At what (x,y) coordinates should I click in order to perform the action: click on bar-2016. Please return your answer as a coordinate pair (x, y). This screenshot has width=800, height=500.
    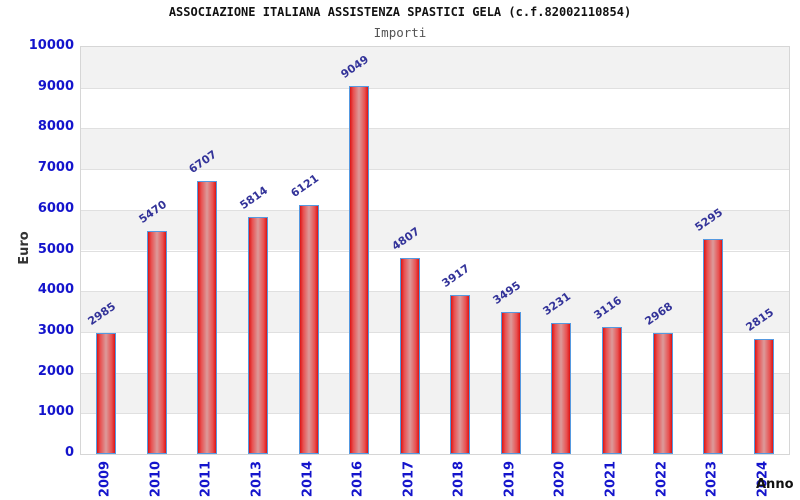
    Looking at the image, I should click on (359, 269).